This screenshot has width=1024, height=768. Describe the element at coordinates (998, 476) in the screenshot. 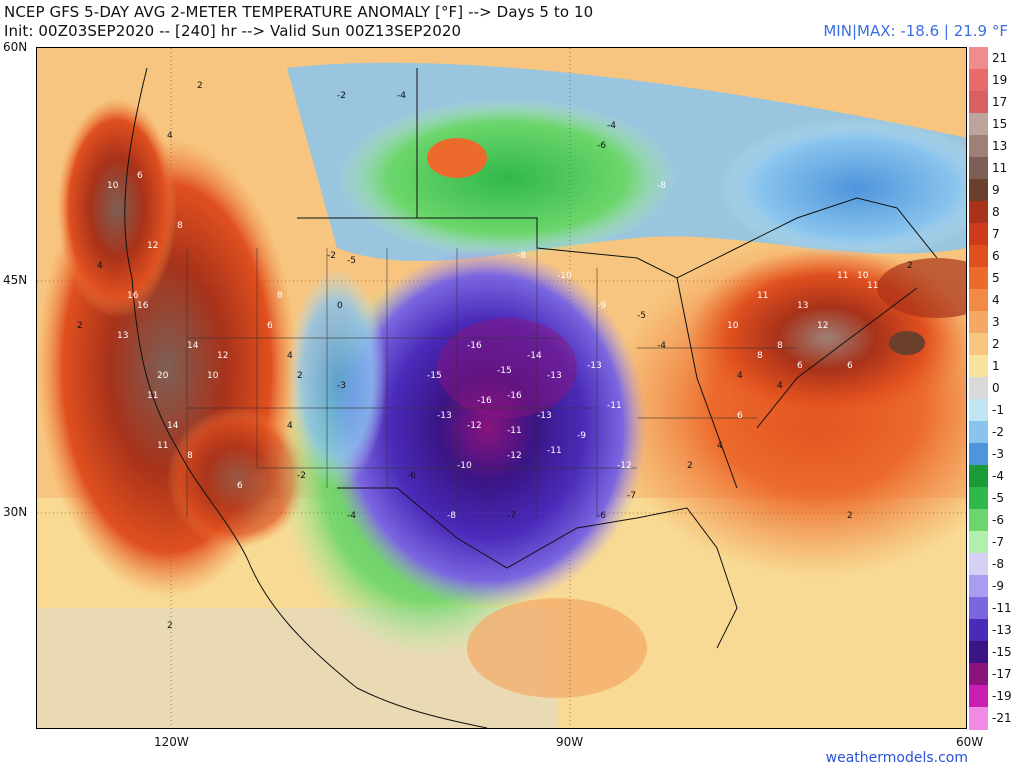

I see `colorbar-label: -4` at that location.